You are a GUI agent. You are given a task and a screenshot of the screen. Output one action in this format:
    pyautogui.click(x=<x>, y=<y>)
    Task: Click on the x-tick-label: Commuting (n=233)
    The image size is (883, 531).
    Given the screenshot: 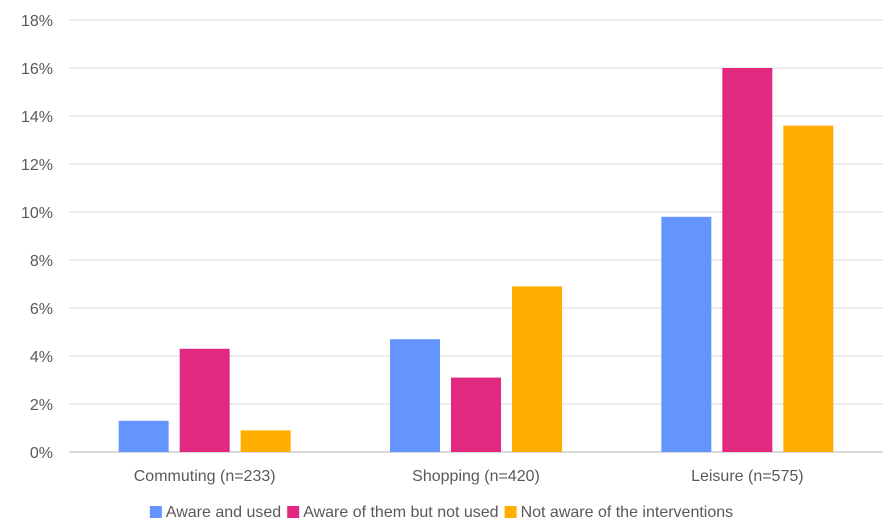 What is the action you would take?
    pyautogui.click(x=205, y=476)
    